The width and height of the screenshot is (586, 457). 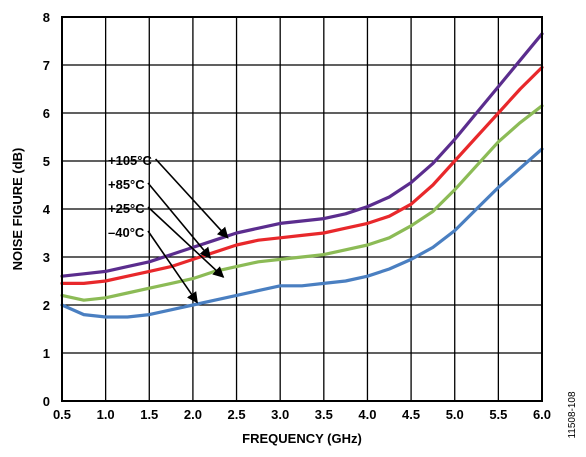 I want to click on x-tick-label: 2.0, so click(x=193, y=414).